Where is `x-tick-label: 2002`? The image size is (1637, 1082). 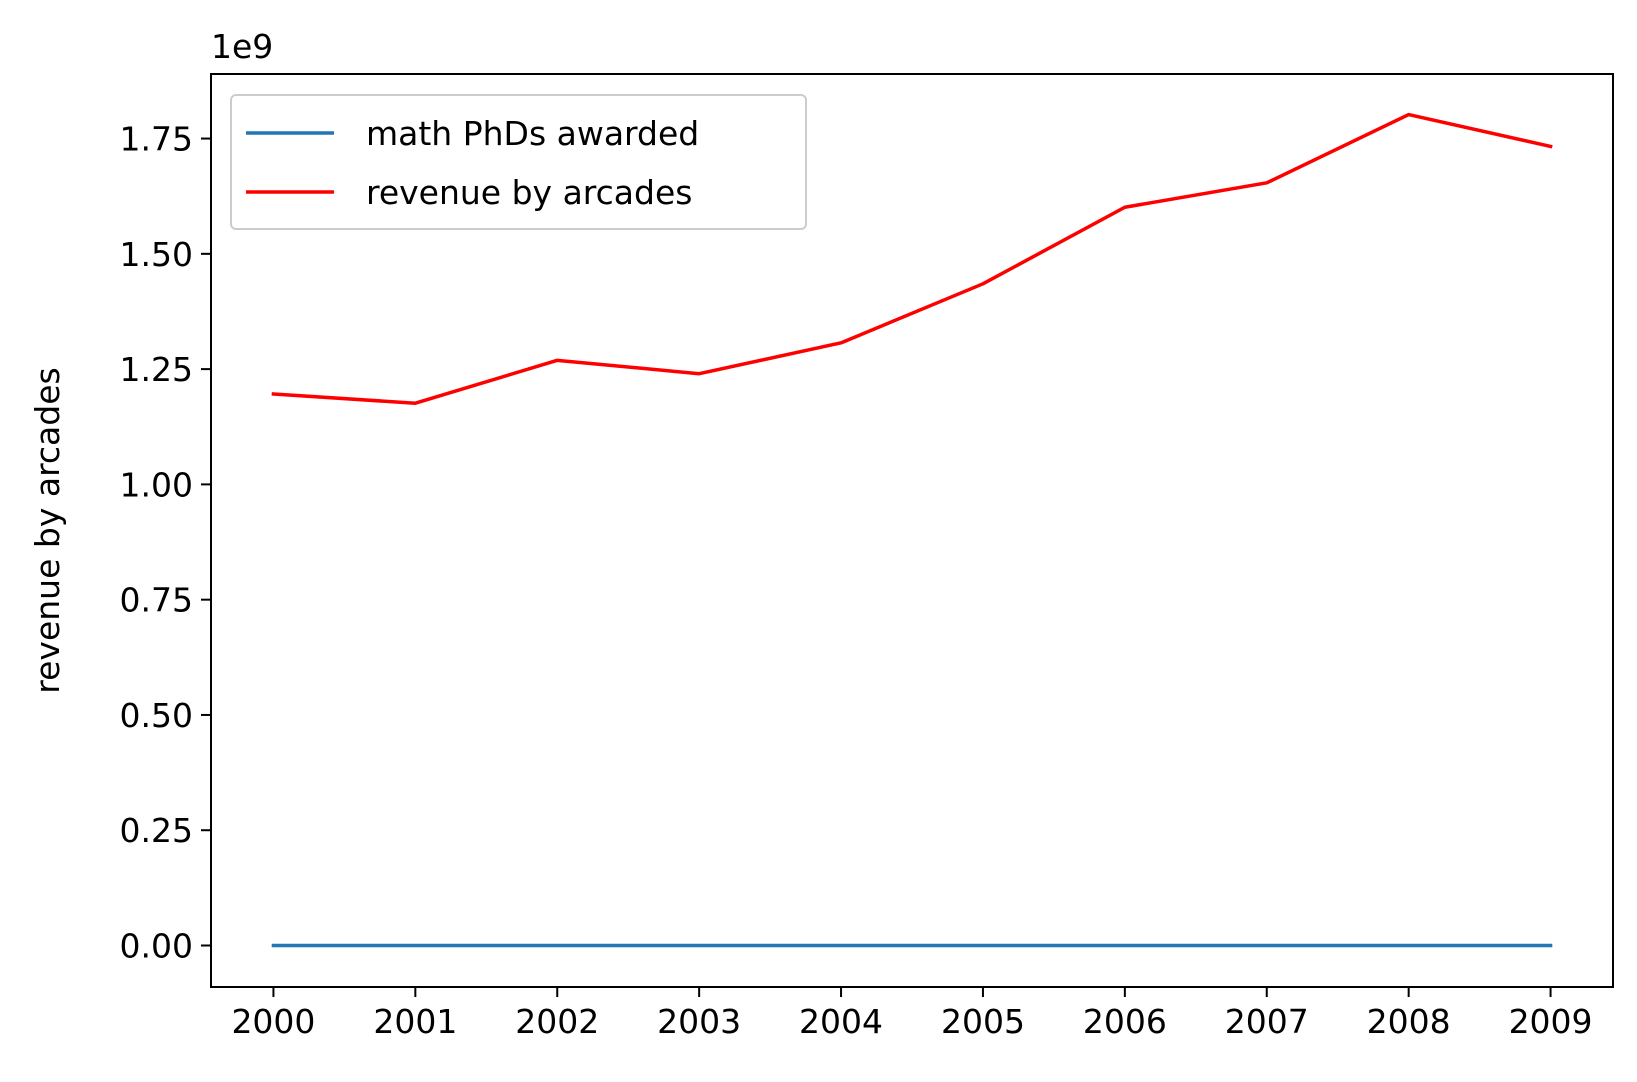 x-tick-label: 2002 is located at coordinates (557, 1021).